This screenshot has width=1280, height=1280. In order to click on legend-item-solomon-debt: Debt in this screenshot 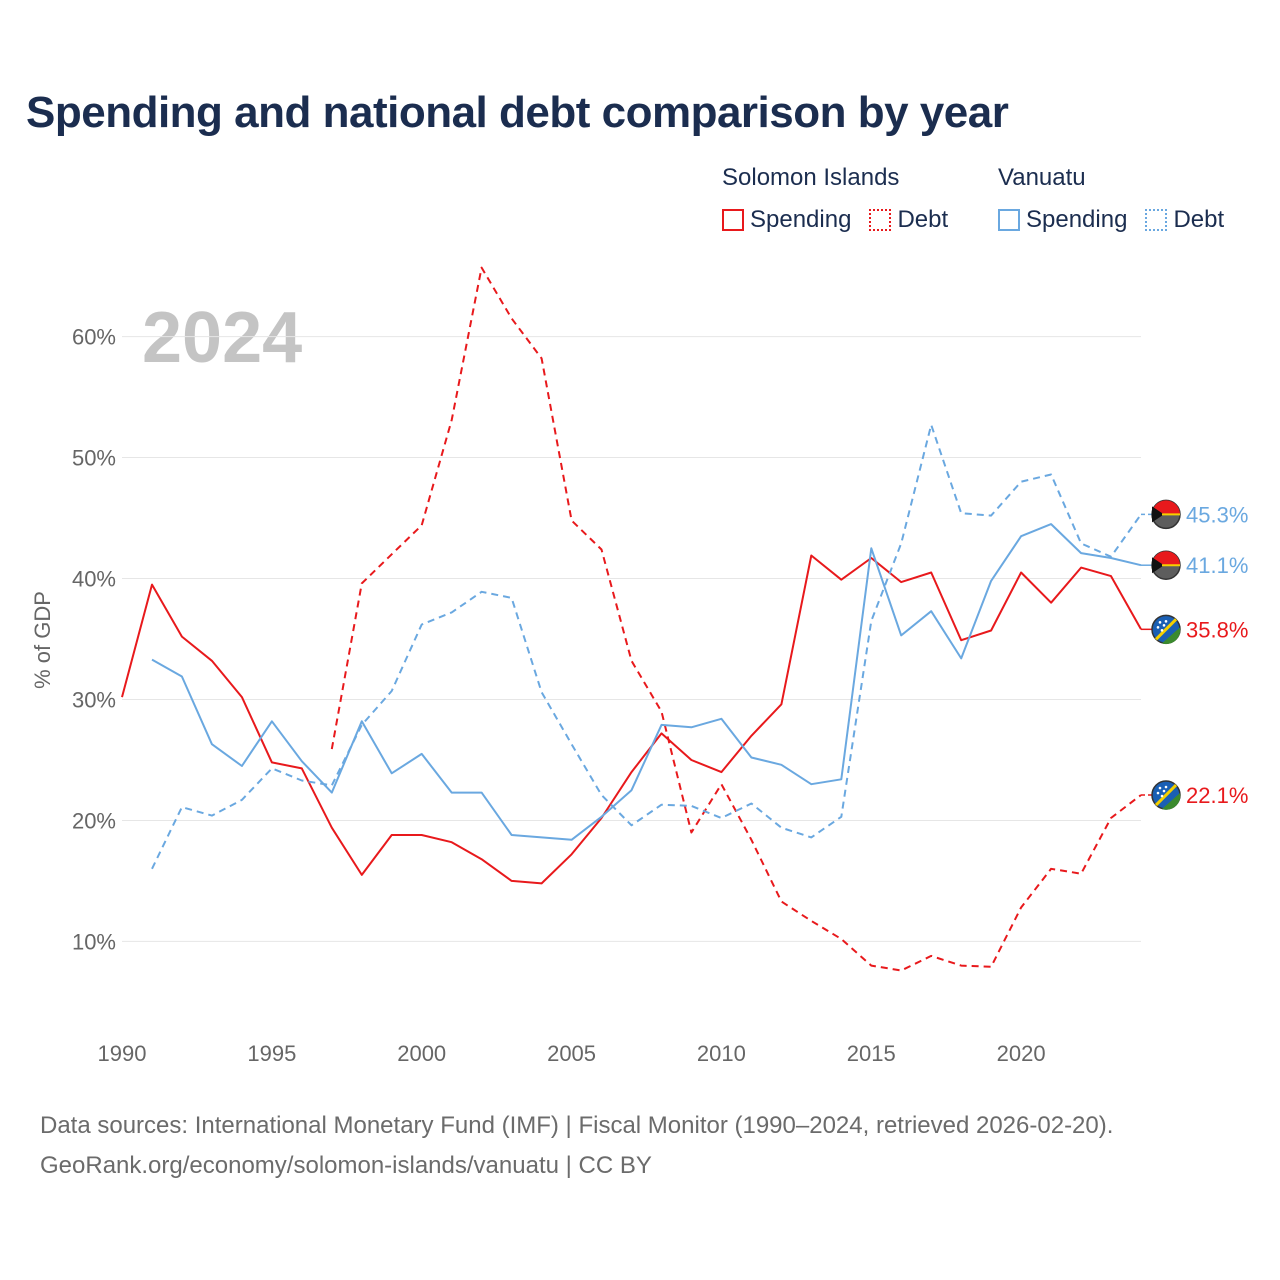, I will do `click(908, 220)`.